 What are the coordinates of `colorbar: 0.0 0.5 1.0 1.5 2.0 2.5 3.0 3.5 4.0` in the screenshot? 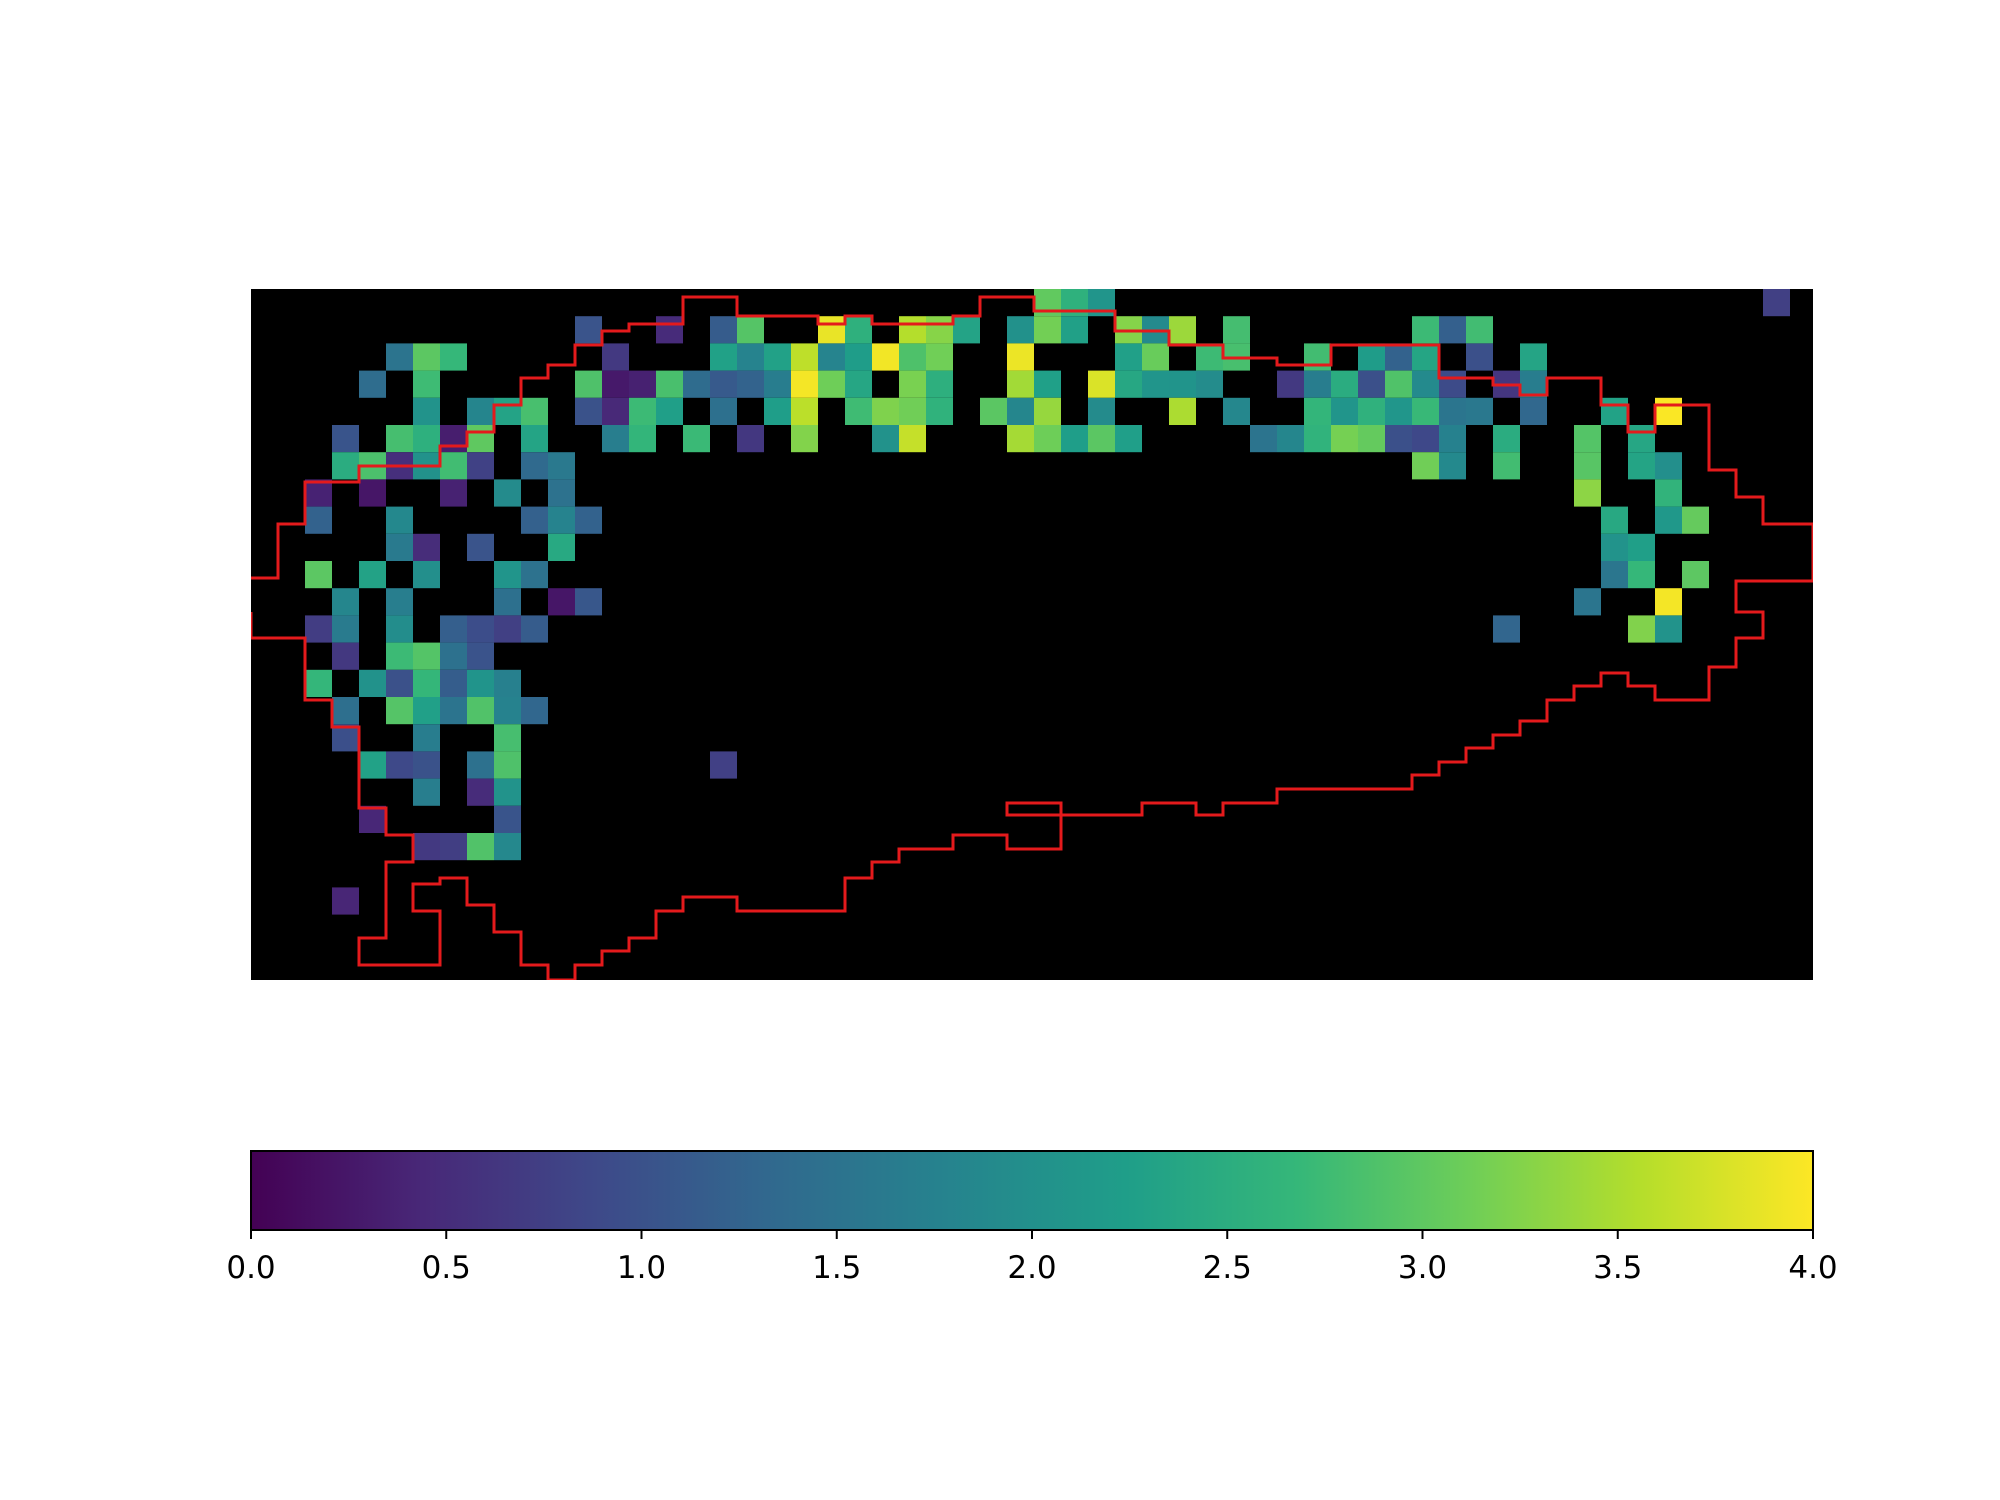 It's located at (1032, 1218).